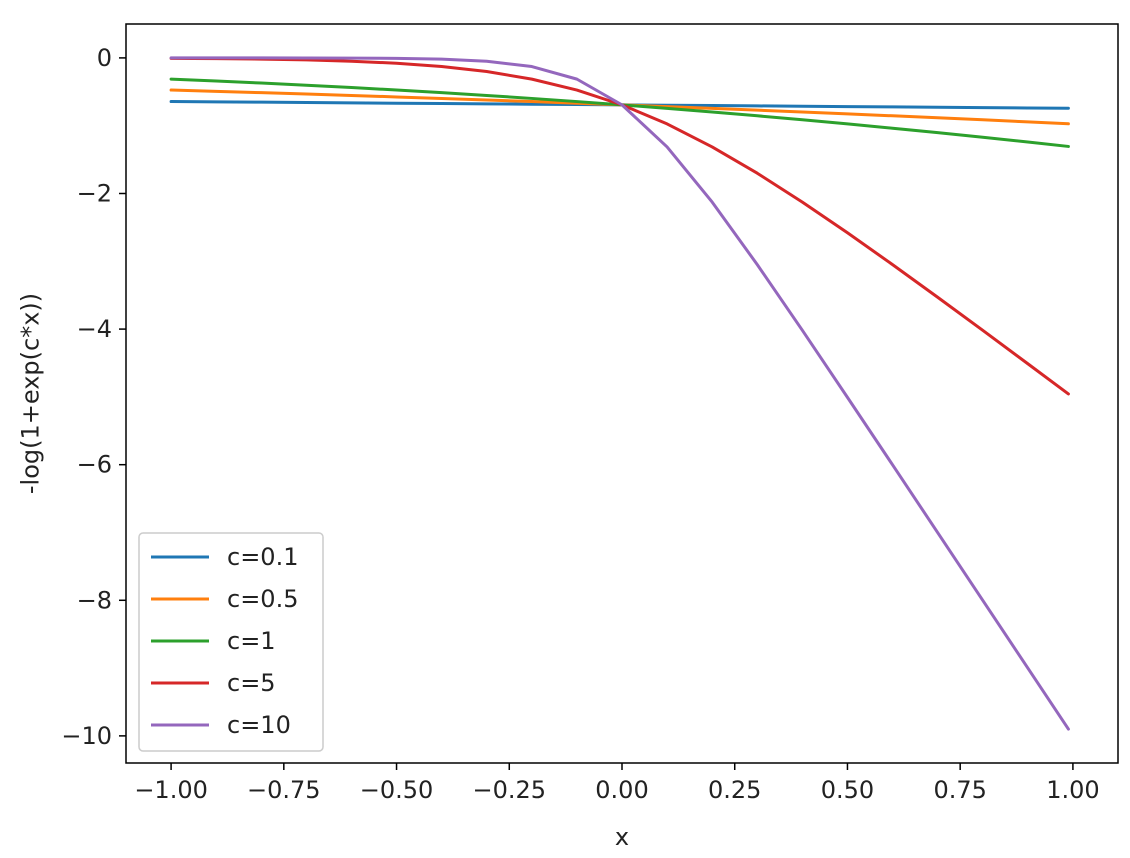  I want to click on legend-box, so click(231, 642).